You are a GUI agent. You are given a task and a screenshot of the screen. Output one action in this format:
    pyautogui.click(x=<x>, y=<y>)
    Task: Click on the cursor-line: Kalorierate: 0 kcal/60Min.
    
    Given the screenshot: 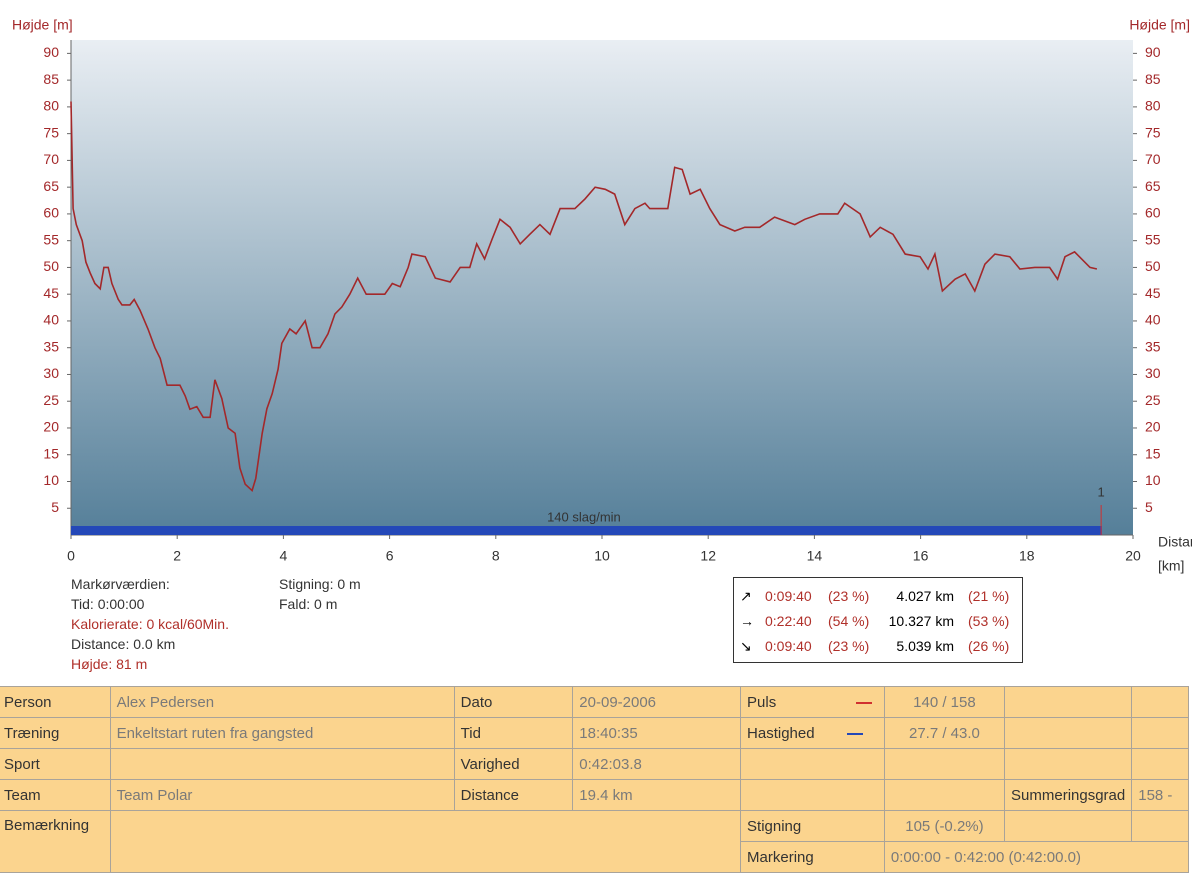 What is the action you would take?
    pyautogui.click(x=150, y=624)
    